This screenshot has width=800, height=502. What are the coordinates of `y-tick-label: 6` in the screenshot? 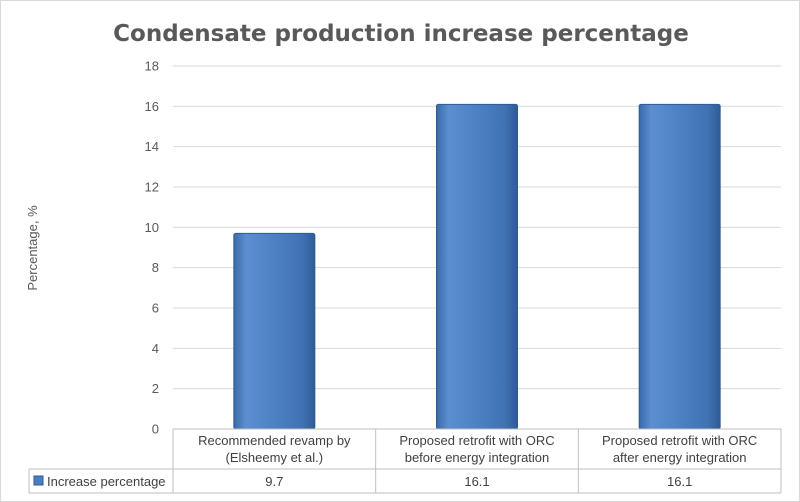 It's located at (155, 308).